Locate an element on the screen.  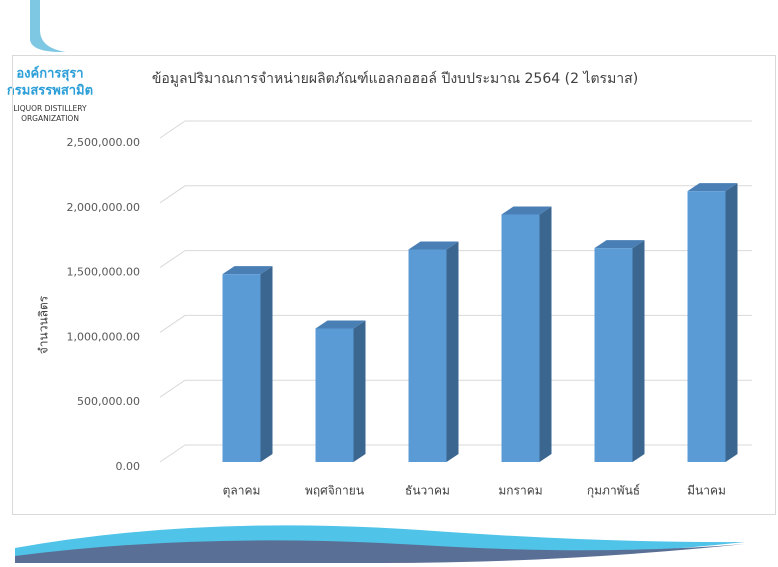
y-tick-label: 2,000,000.00 is located at coordinates (103, 207).